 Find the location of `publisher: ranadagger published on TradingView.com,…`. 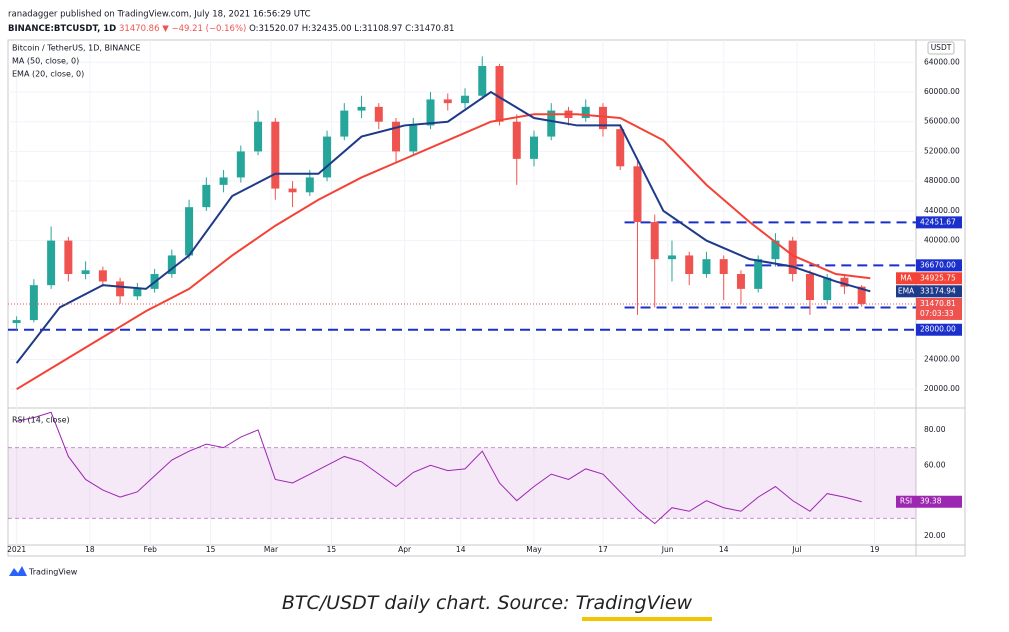

publisher: ranadagger published on TradingView.com,… is located at coordinates (159, 15).